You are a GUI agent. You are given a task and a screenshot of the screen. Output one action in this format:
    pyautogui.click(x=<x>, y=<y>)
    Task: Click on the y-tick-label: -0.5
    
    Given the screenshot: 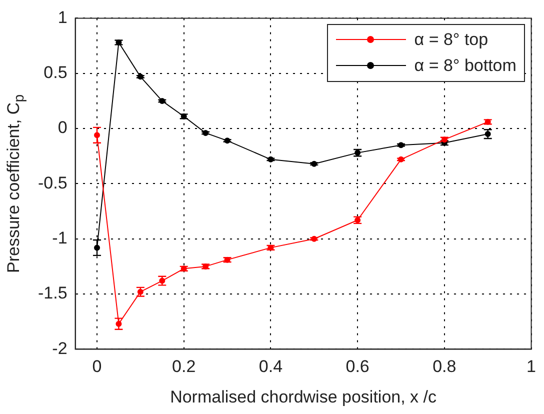 What is the action you would take?
    pyautogui.click(x=53, y=182)
    